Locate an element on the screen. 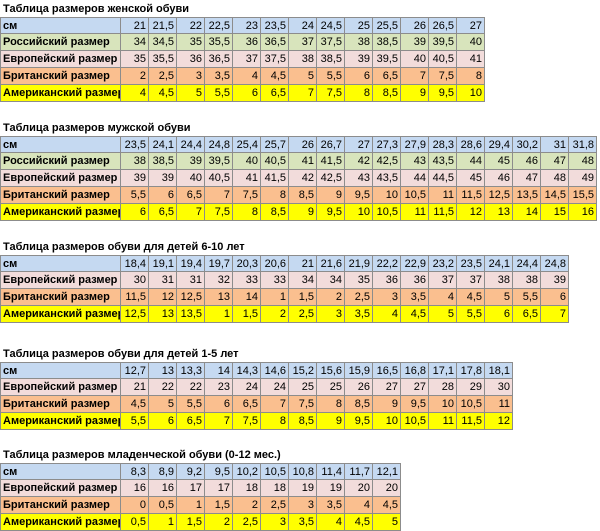 Image resolution: width=600 pixels, height=531 pixels. table-cell: 29 is located at coordinates (471, 387).